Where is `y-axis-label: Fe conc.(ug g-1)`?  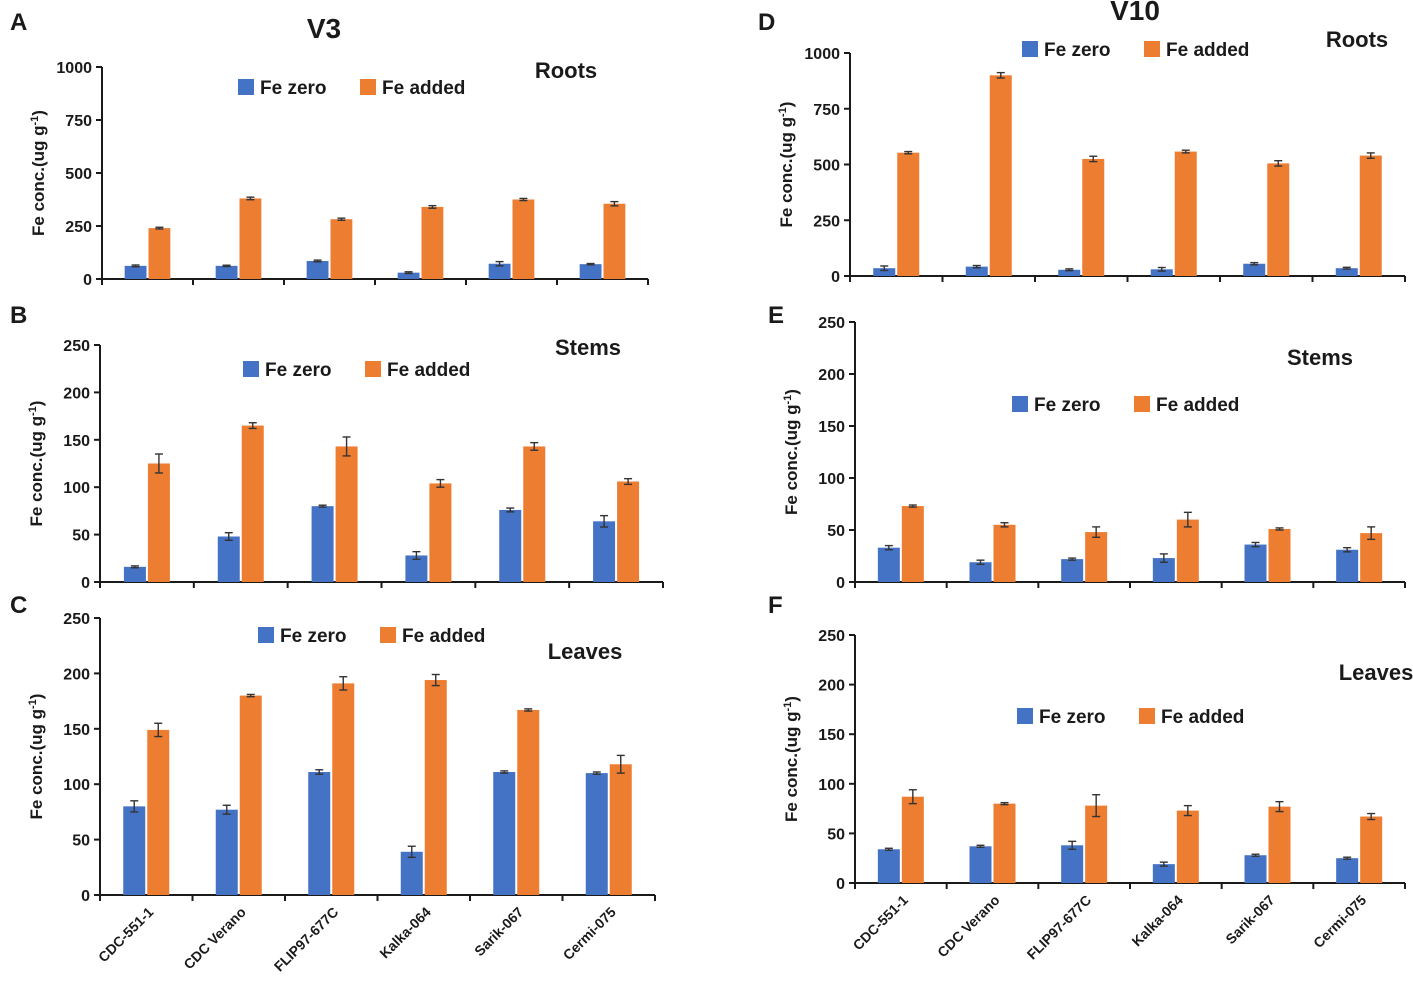 y-axis-label: Fe conc.(ug g-1) is located at coordinates (36, 464).